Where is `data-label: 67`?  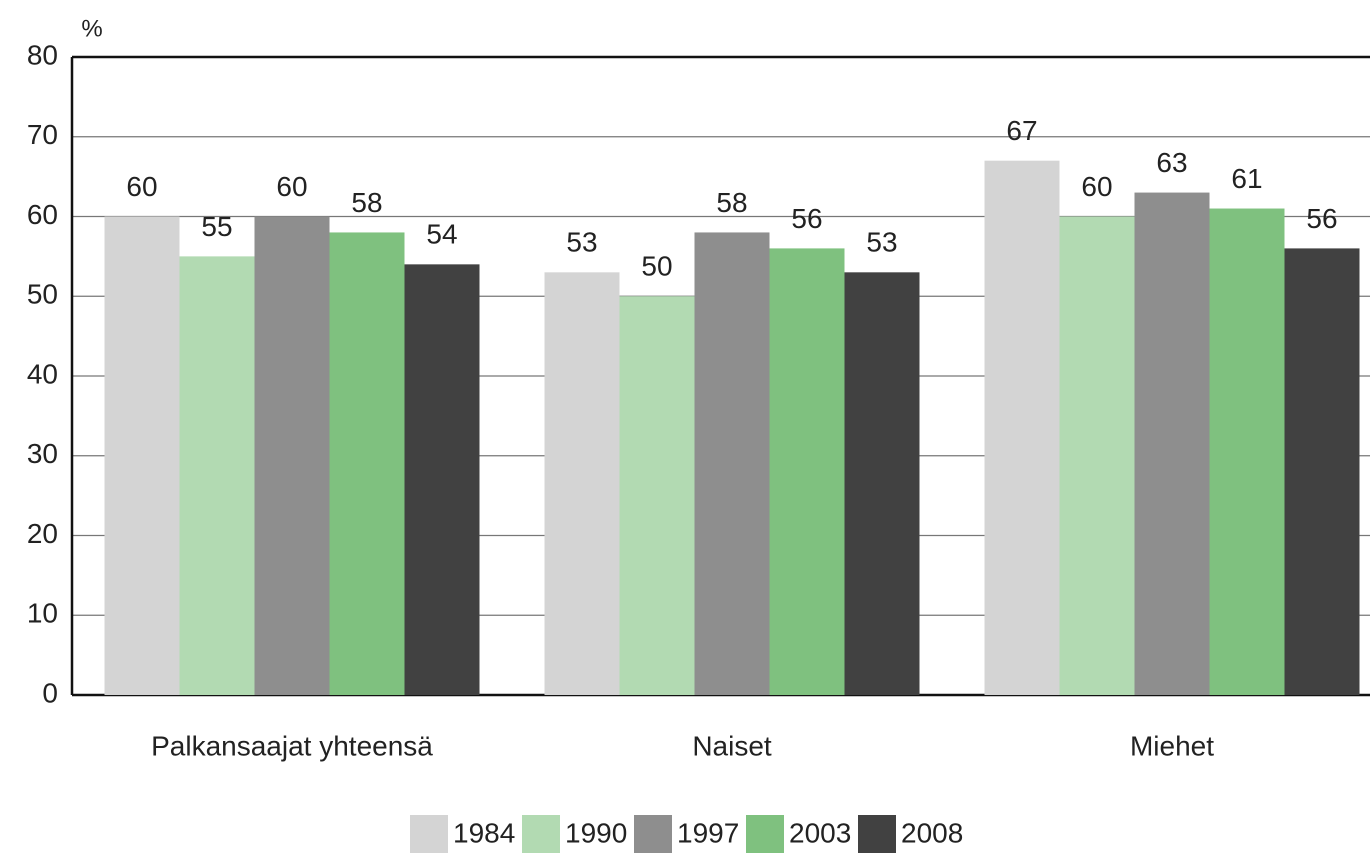
data-label: 67 is located at coordinates (1021, 130).